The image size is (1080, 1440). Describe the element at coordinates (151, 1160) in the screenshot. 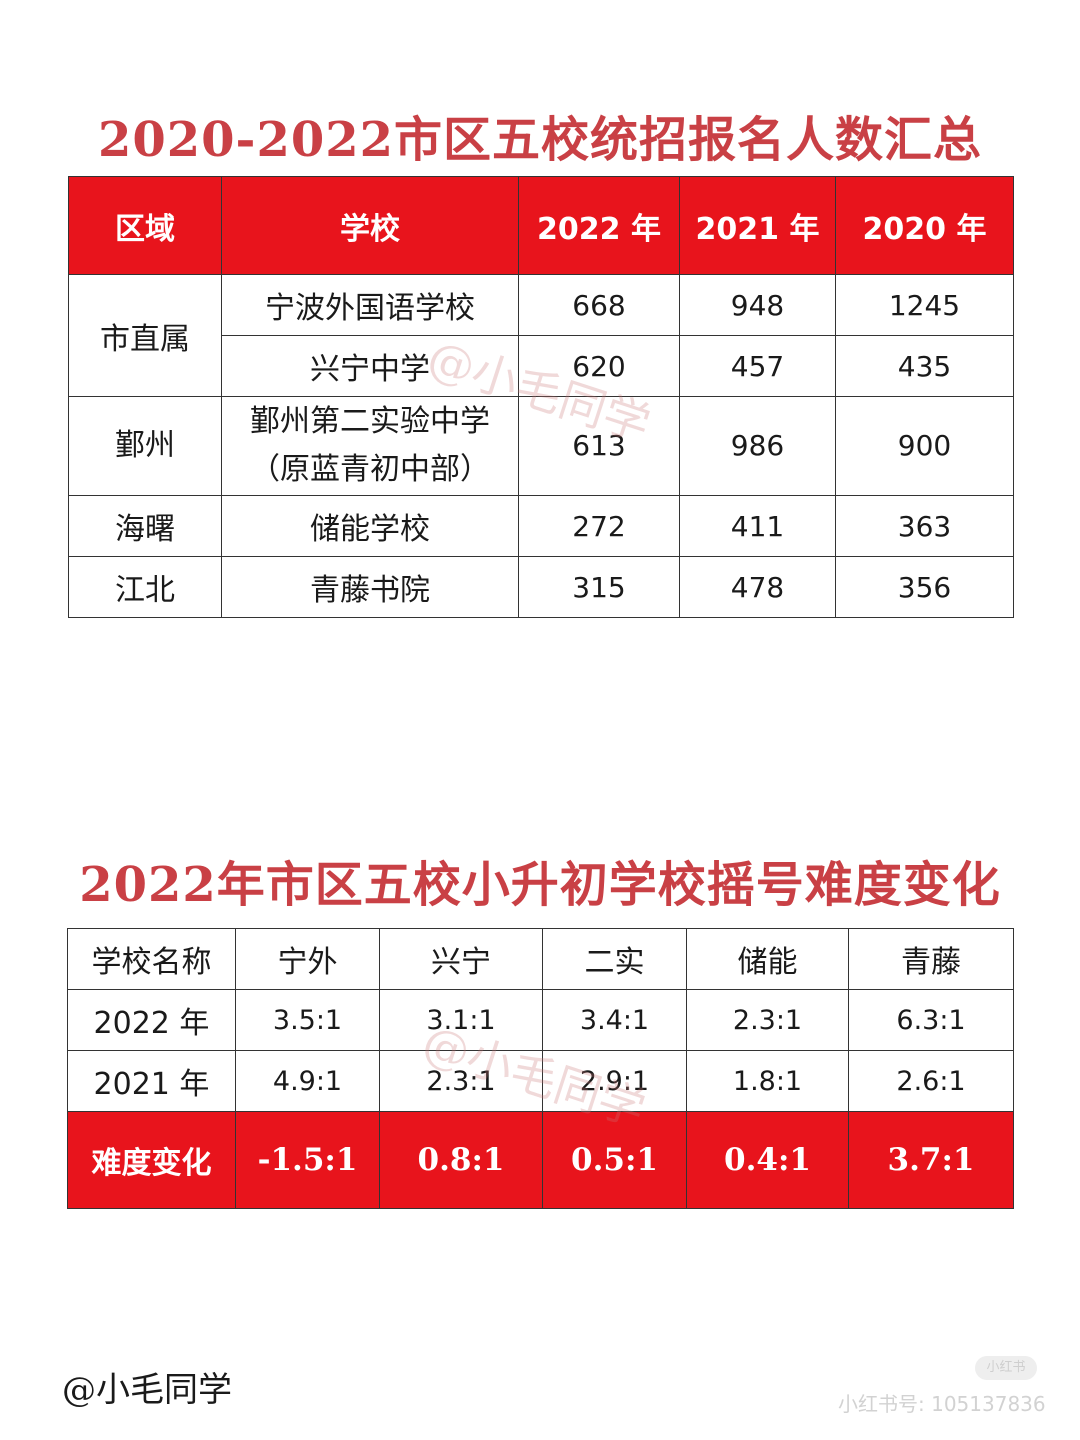

I see `difficulty-change-label: 难度变化` at that location.